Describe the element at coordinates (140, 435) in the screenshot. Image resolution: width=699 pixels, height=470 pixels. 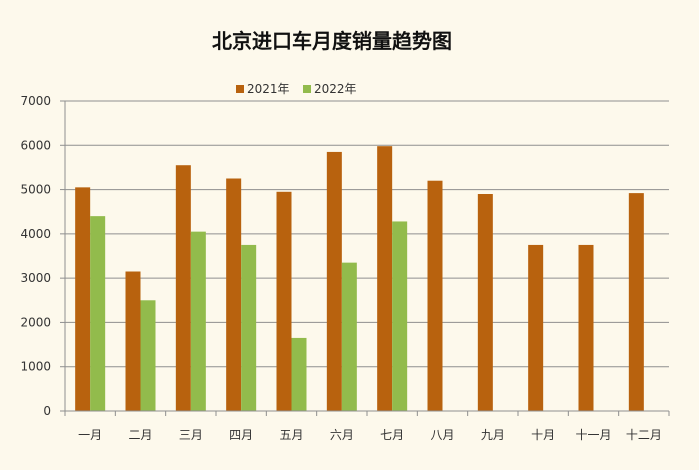
I see `x-tick-label: 二月` at that location.